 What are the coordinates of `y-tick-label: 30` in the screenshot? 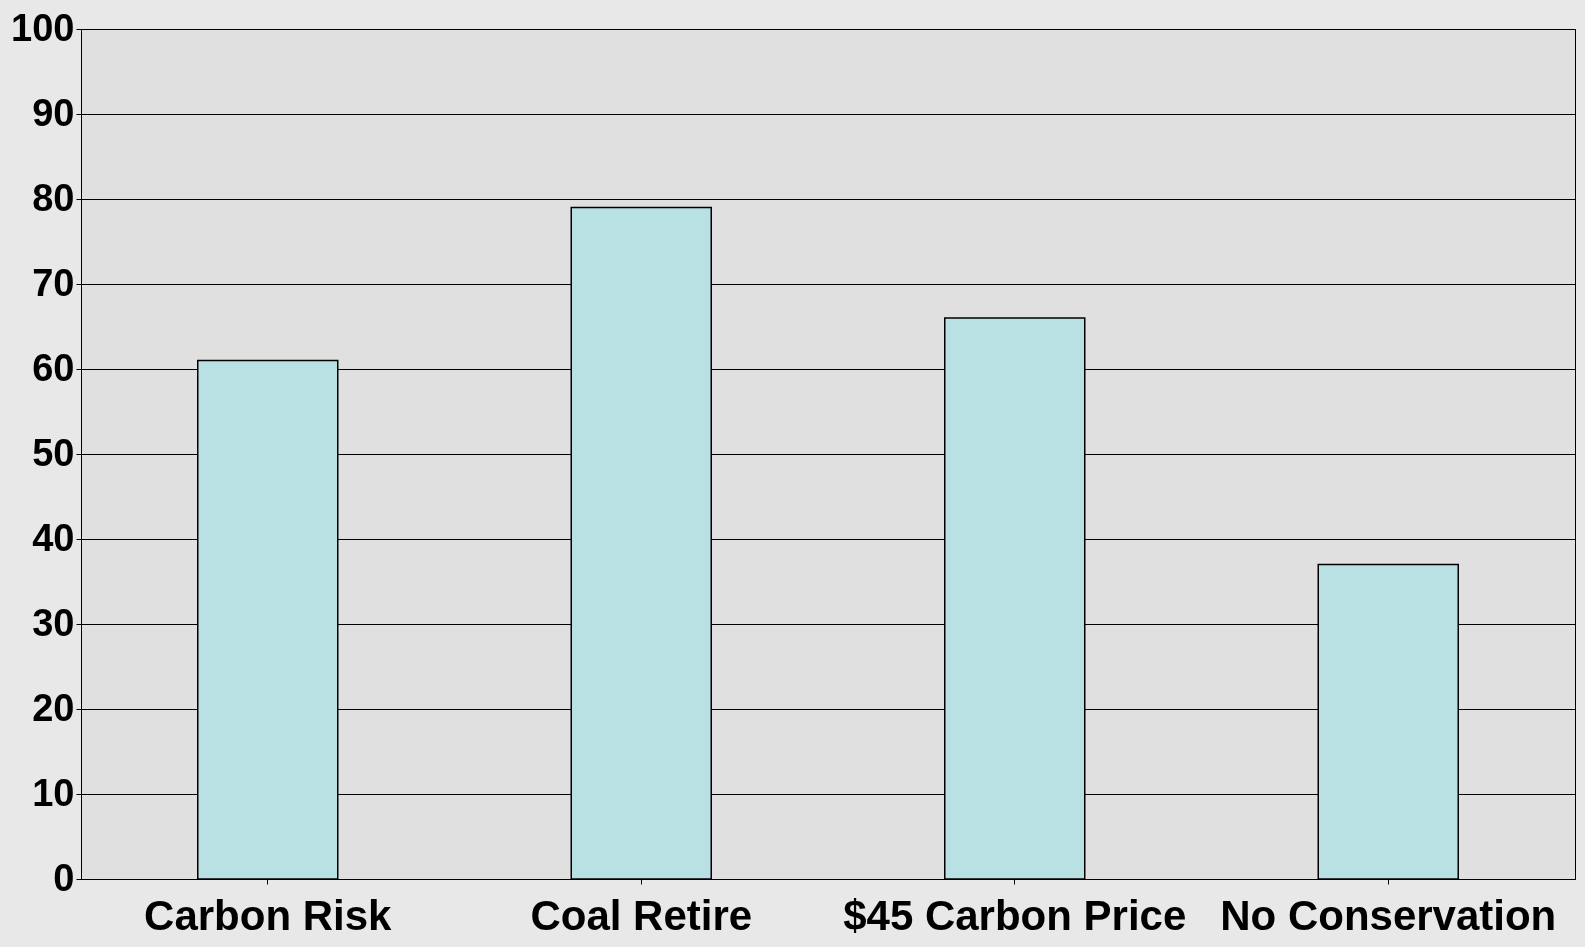 It's located at (53, 622).